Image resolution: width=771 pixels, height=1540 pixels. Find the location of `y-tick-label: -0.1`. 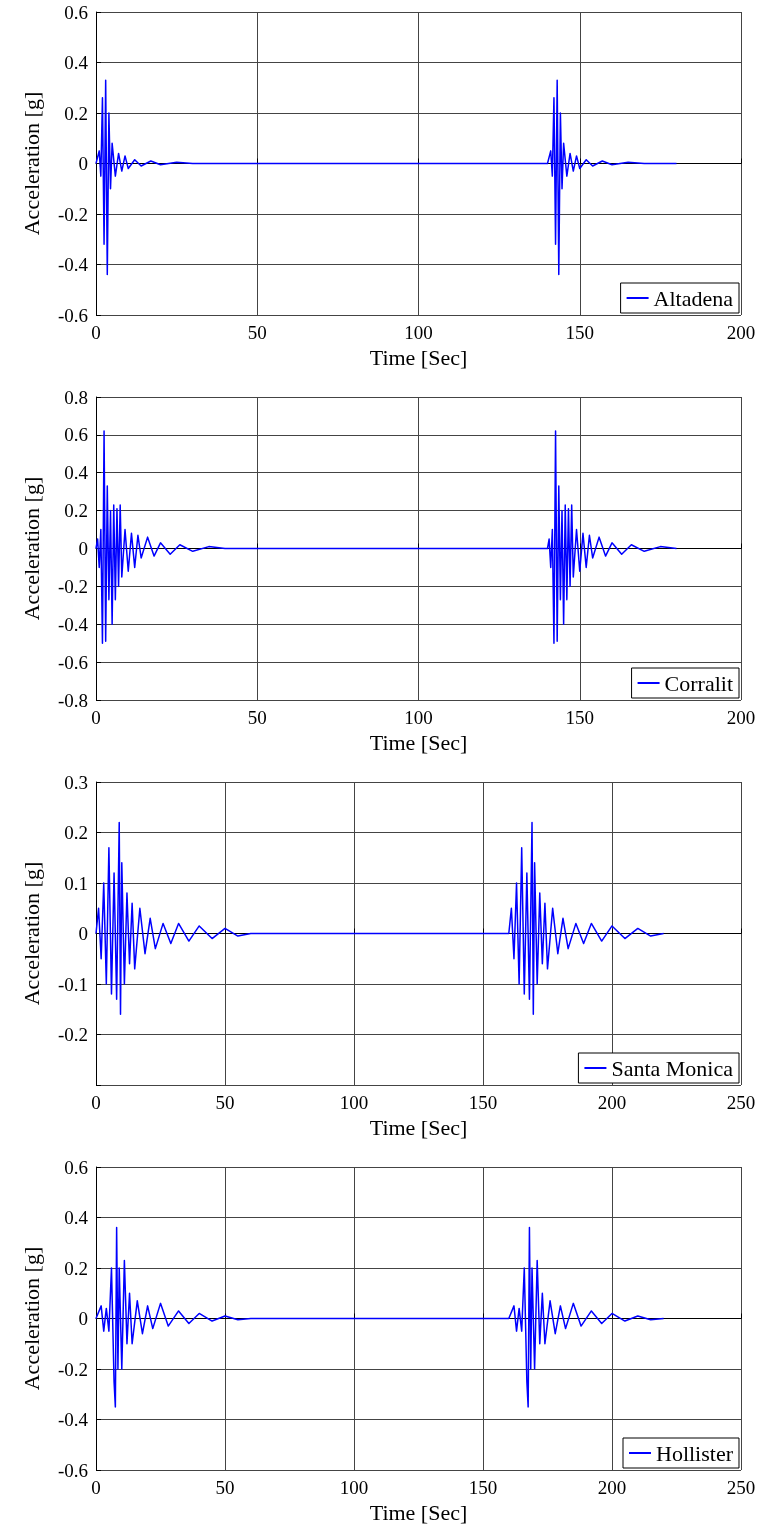

y-tick-label: -0.1 is located at coordinates (72, 984).